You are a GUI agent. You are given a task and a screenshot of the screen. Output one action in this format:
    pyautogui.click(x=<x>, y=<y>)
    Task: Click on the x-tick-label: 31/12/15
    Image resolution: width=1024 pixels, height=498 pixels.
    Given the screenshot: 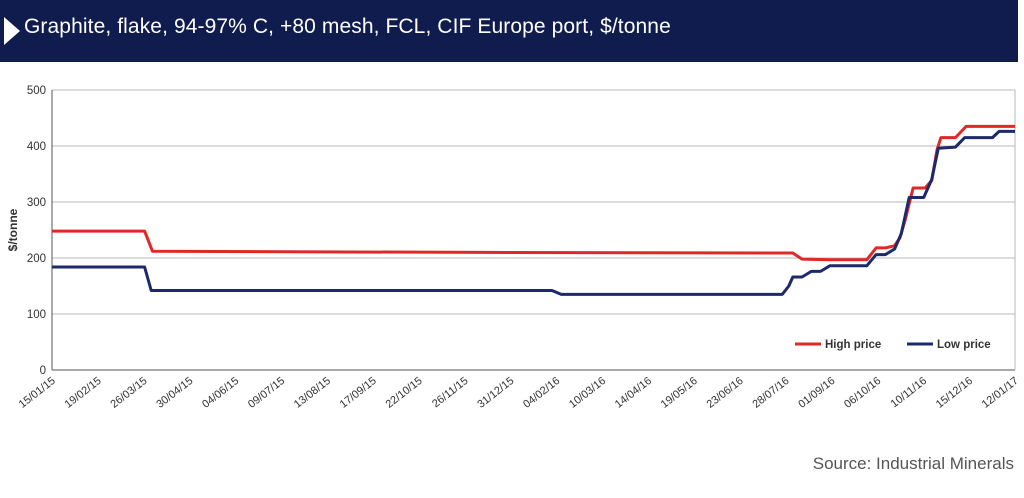 What is the action you would take?
    pyautogui.click(x=495, y=393)
    